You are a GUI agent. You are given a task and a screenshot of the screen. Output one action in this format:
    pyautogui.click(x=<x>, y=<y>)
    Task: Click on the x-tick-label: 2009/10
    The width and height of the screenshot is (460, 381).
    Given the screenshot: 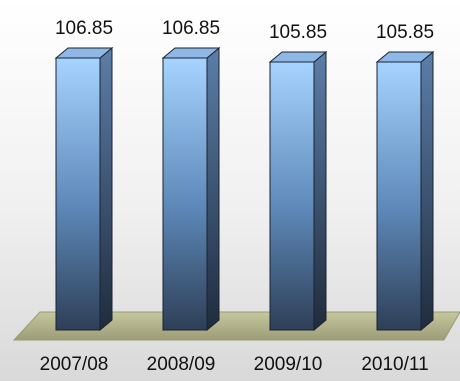 What is the action you would take?
    pyautogui.click(x=288, y=364)
    